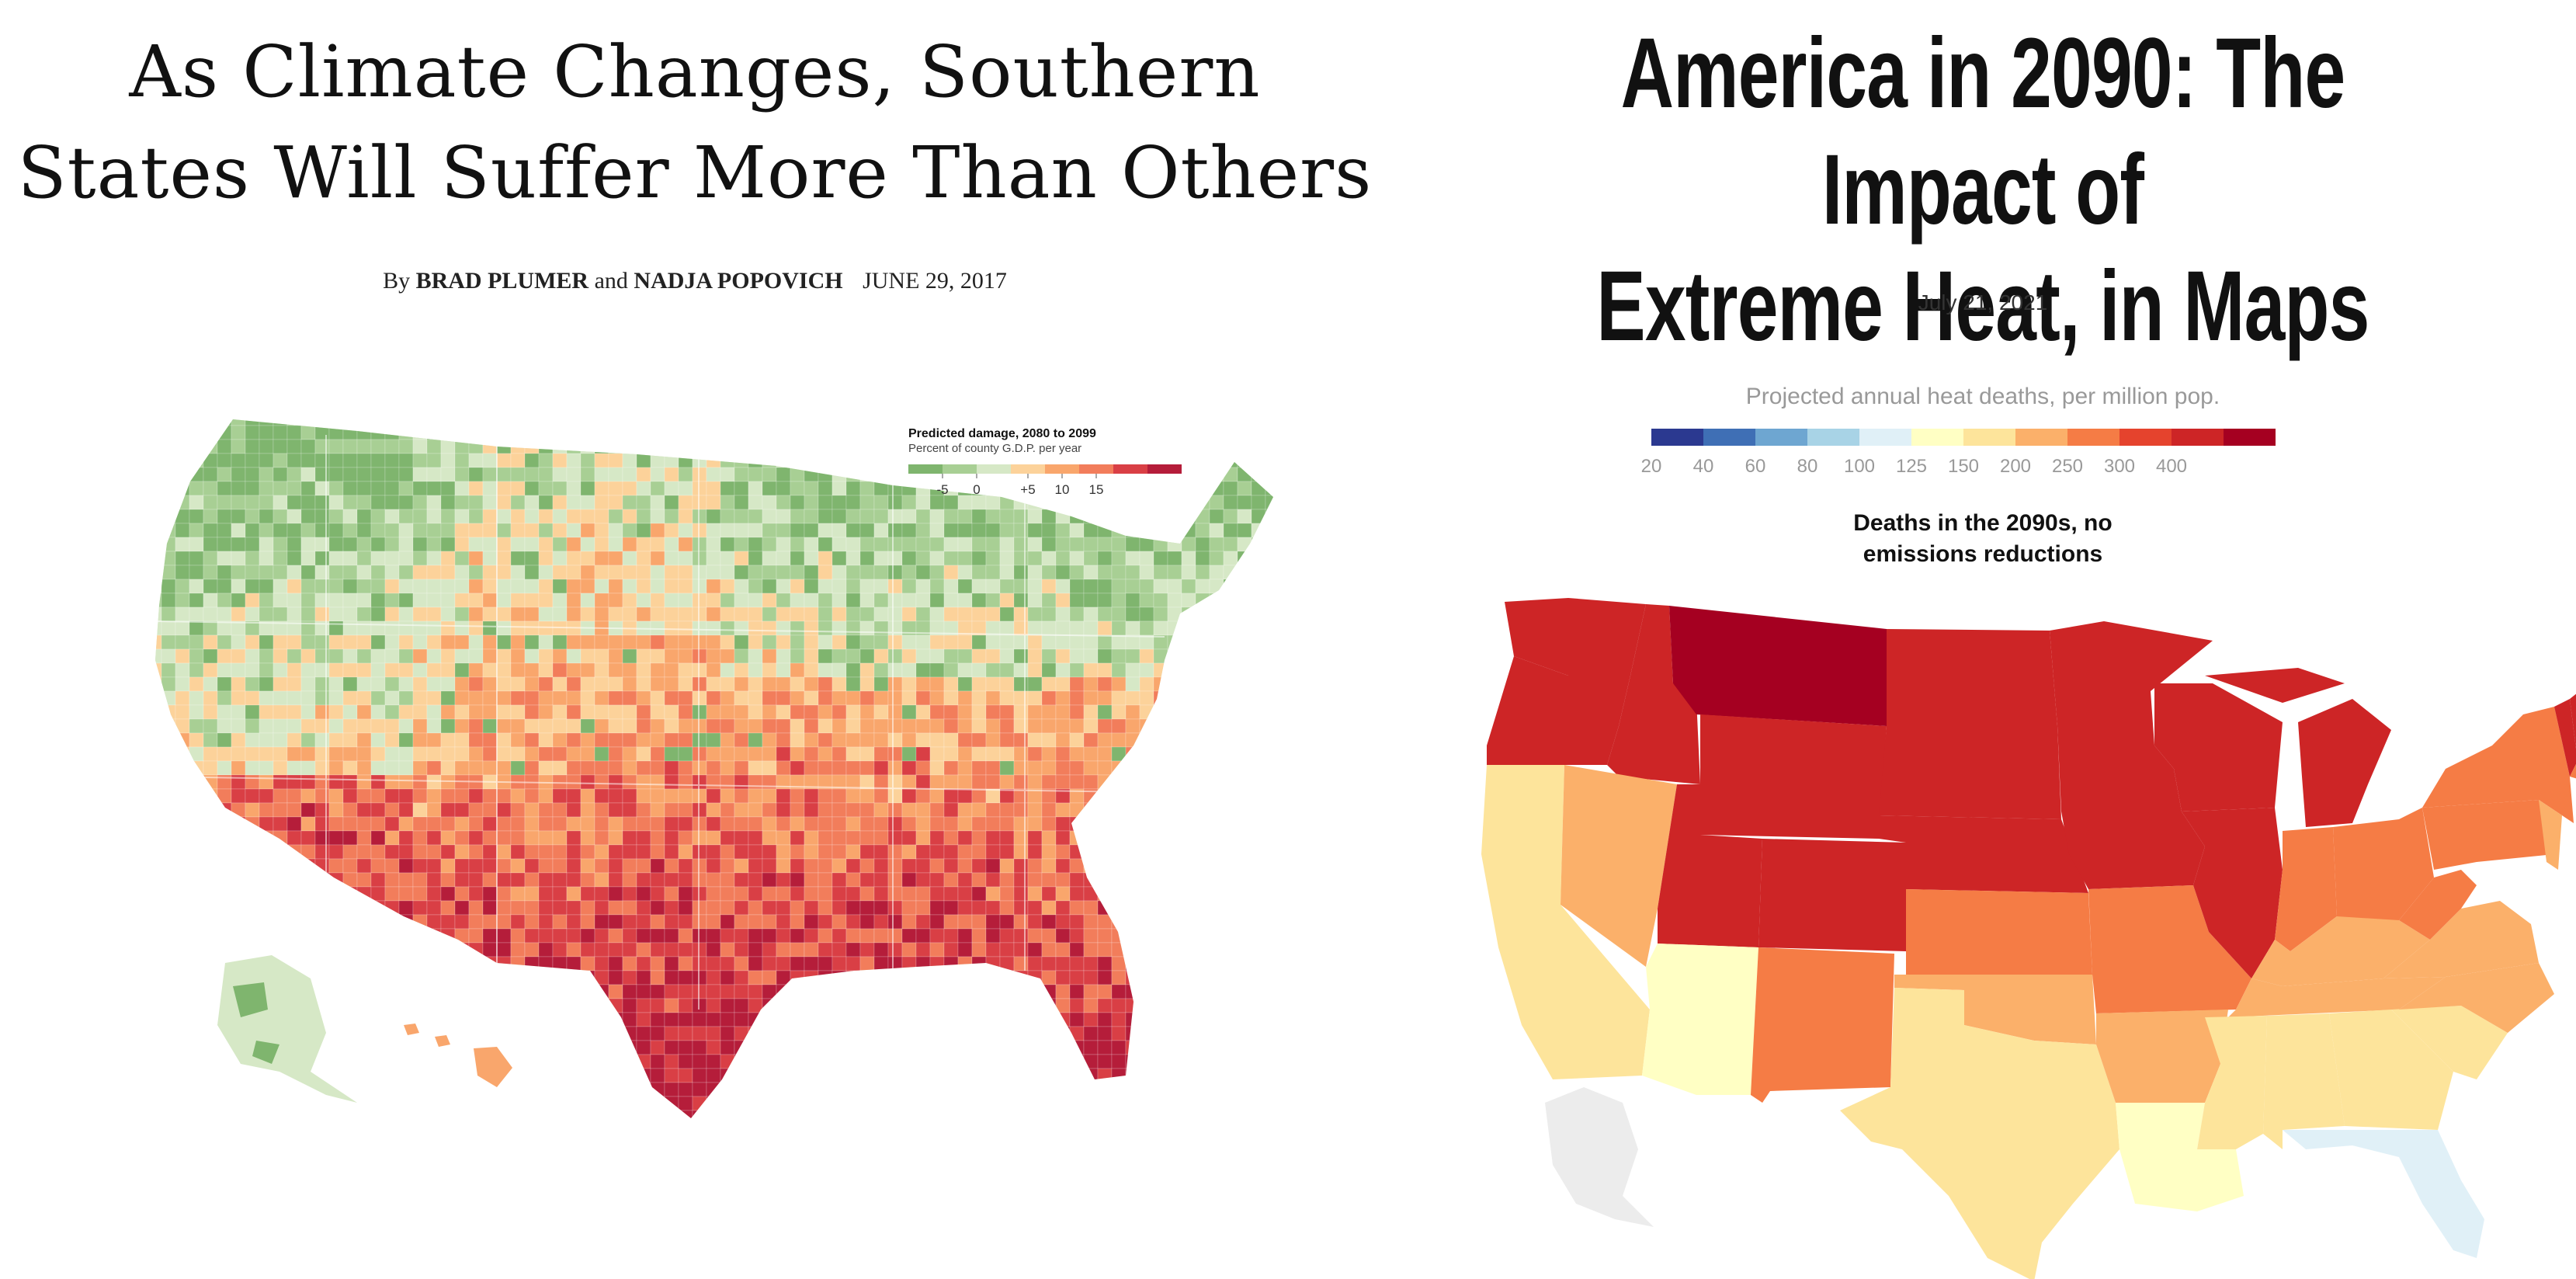 The width and height of the screenshot is (2576, 1279). Describe the element at coordinates (1995, 1009) in the screenshot. I see `state-oklahoma` at that location.